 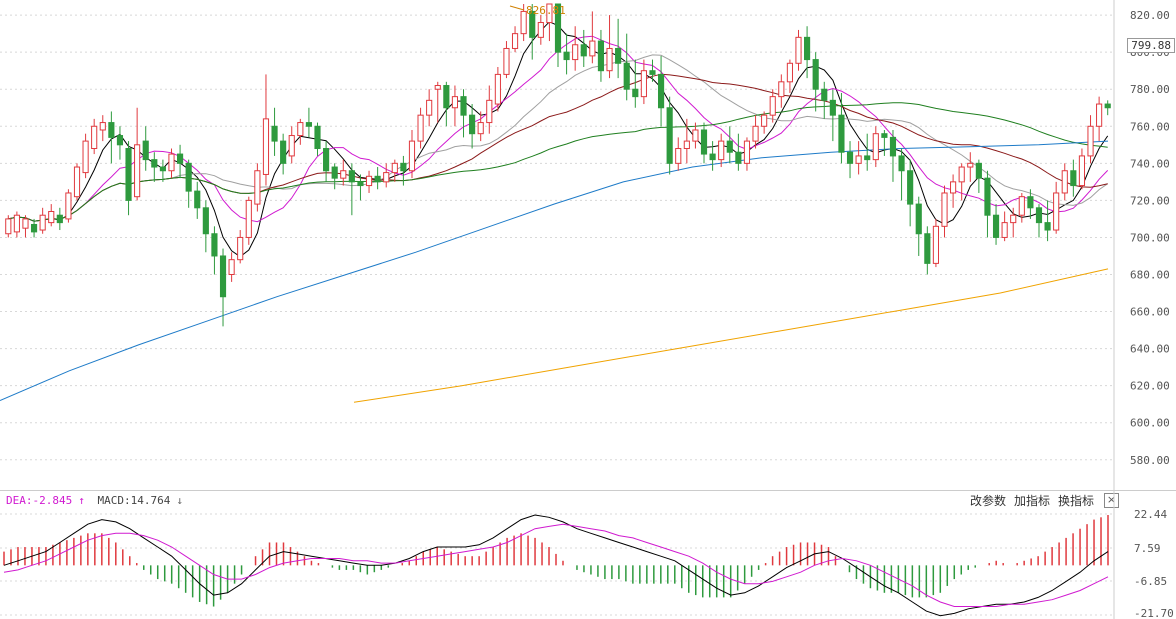 I want to click on macd-axis: 22.44 7.59 -6.85 -21.70, so click(x=1143, y=554).